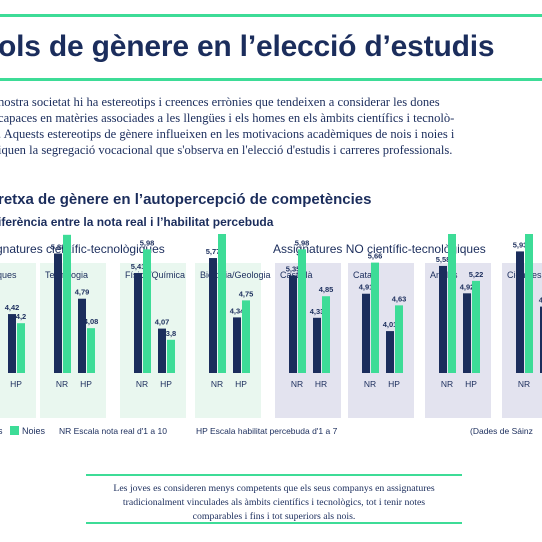  I want to click on value-label-nois: 4,91, so click(366, 287).